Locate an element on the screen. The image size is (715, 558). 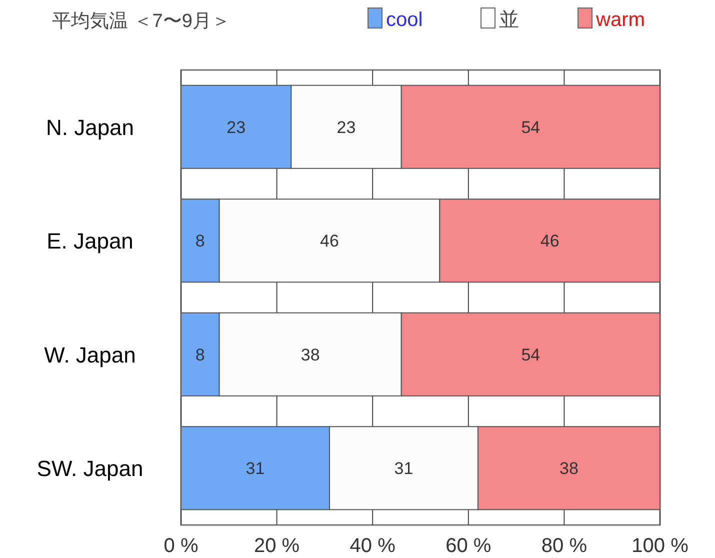
y-tick-label: W. Japan is located at coordinates (90, 355).